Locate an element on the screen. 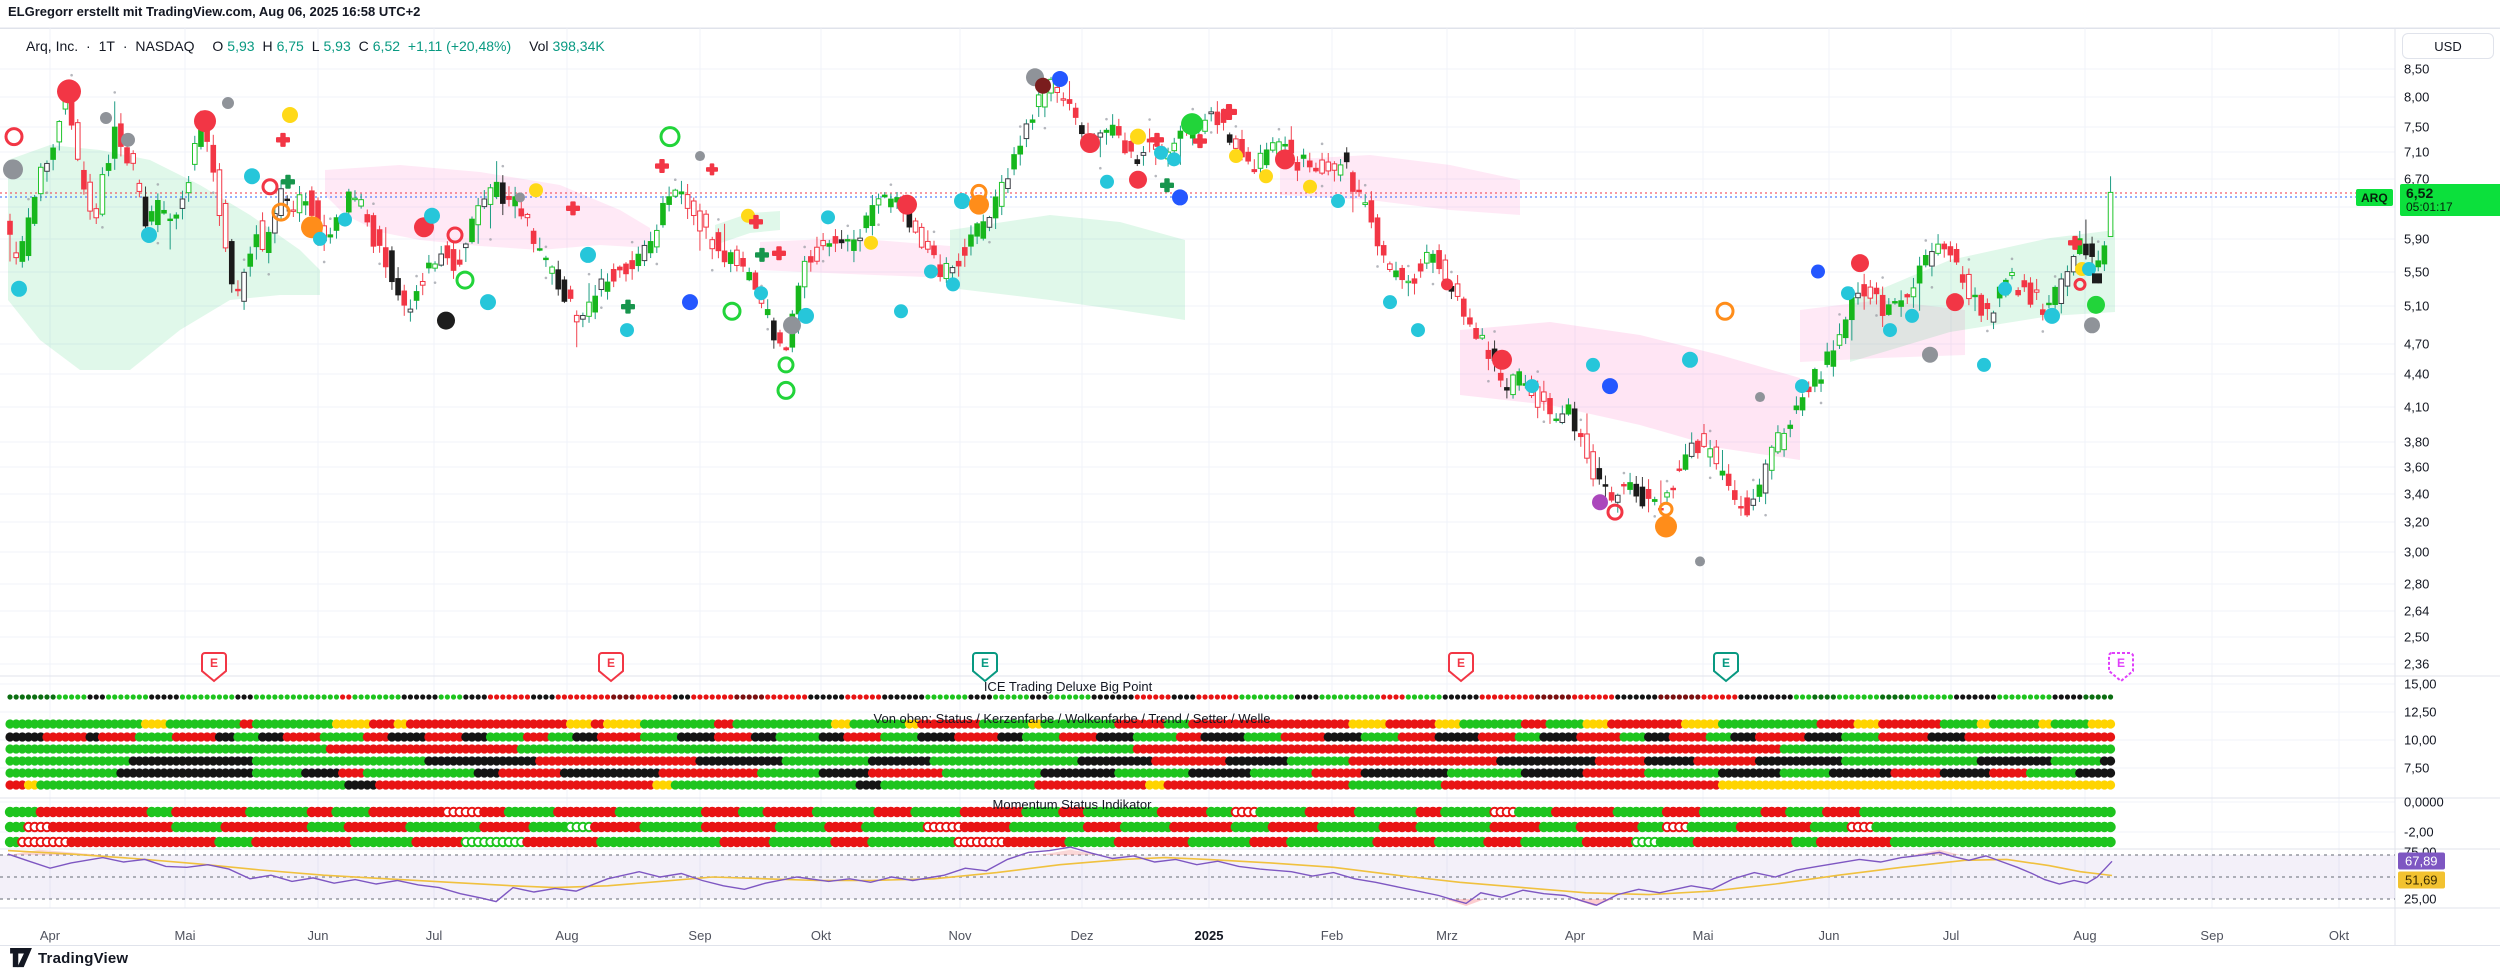  open-value: 5,93 is located at coordinates (241, 46).